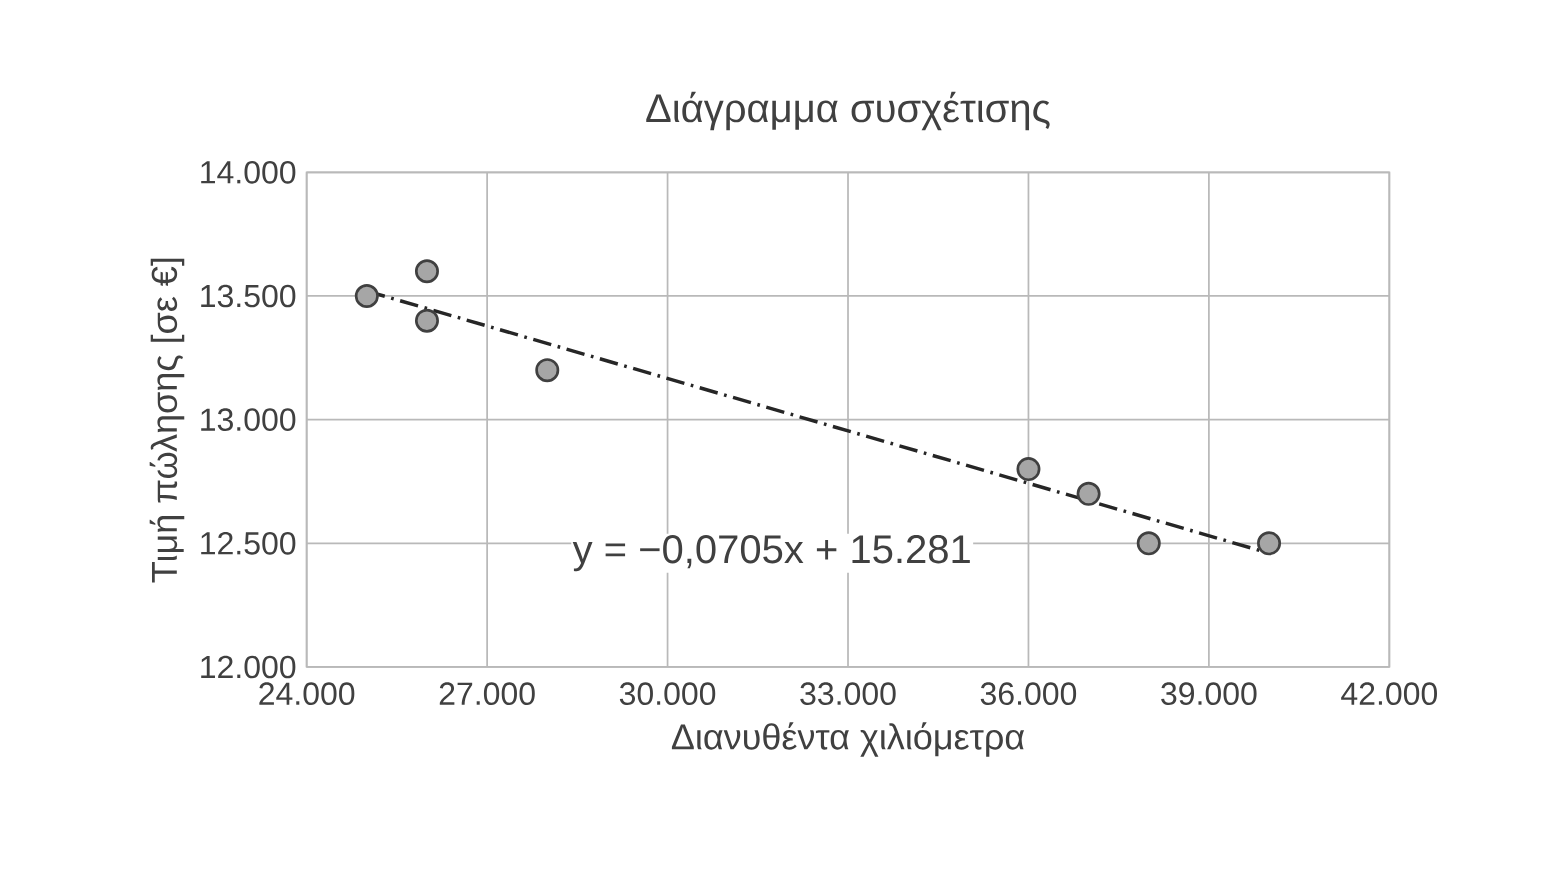  What do you see at coordinates (848, 111) in the screenshot?
I see `chart-title: Διάγραμμα συσχέτισης` at bounding box center [848, 111].